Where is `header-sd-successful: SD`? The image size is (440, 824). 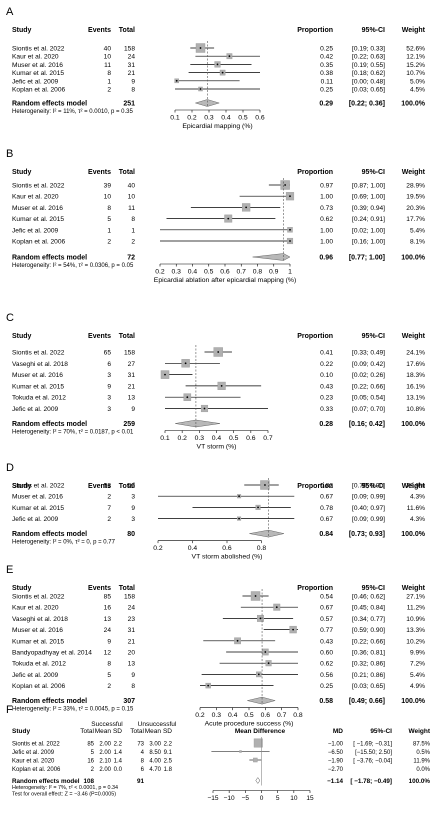
header-sd-successful: SD is located at coordinates (117, 731).